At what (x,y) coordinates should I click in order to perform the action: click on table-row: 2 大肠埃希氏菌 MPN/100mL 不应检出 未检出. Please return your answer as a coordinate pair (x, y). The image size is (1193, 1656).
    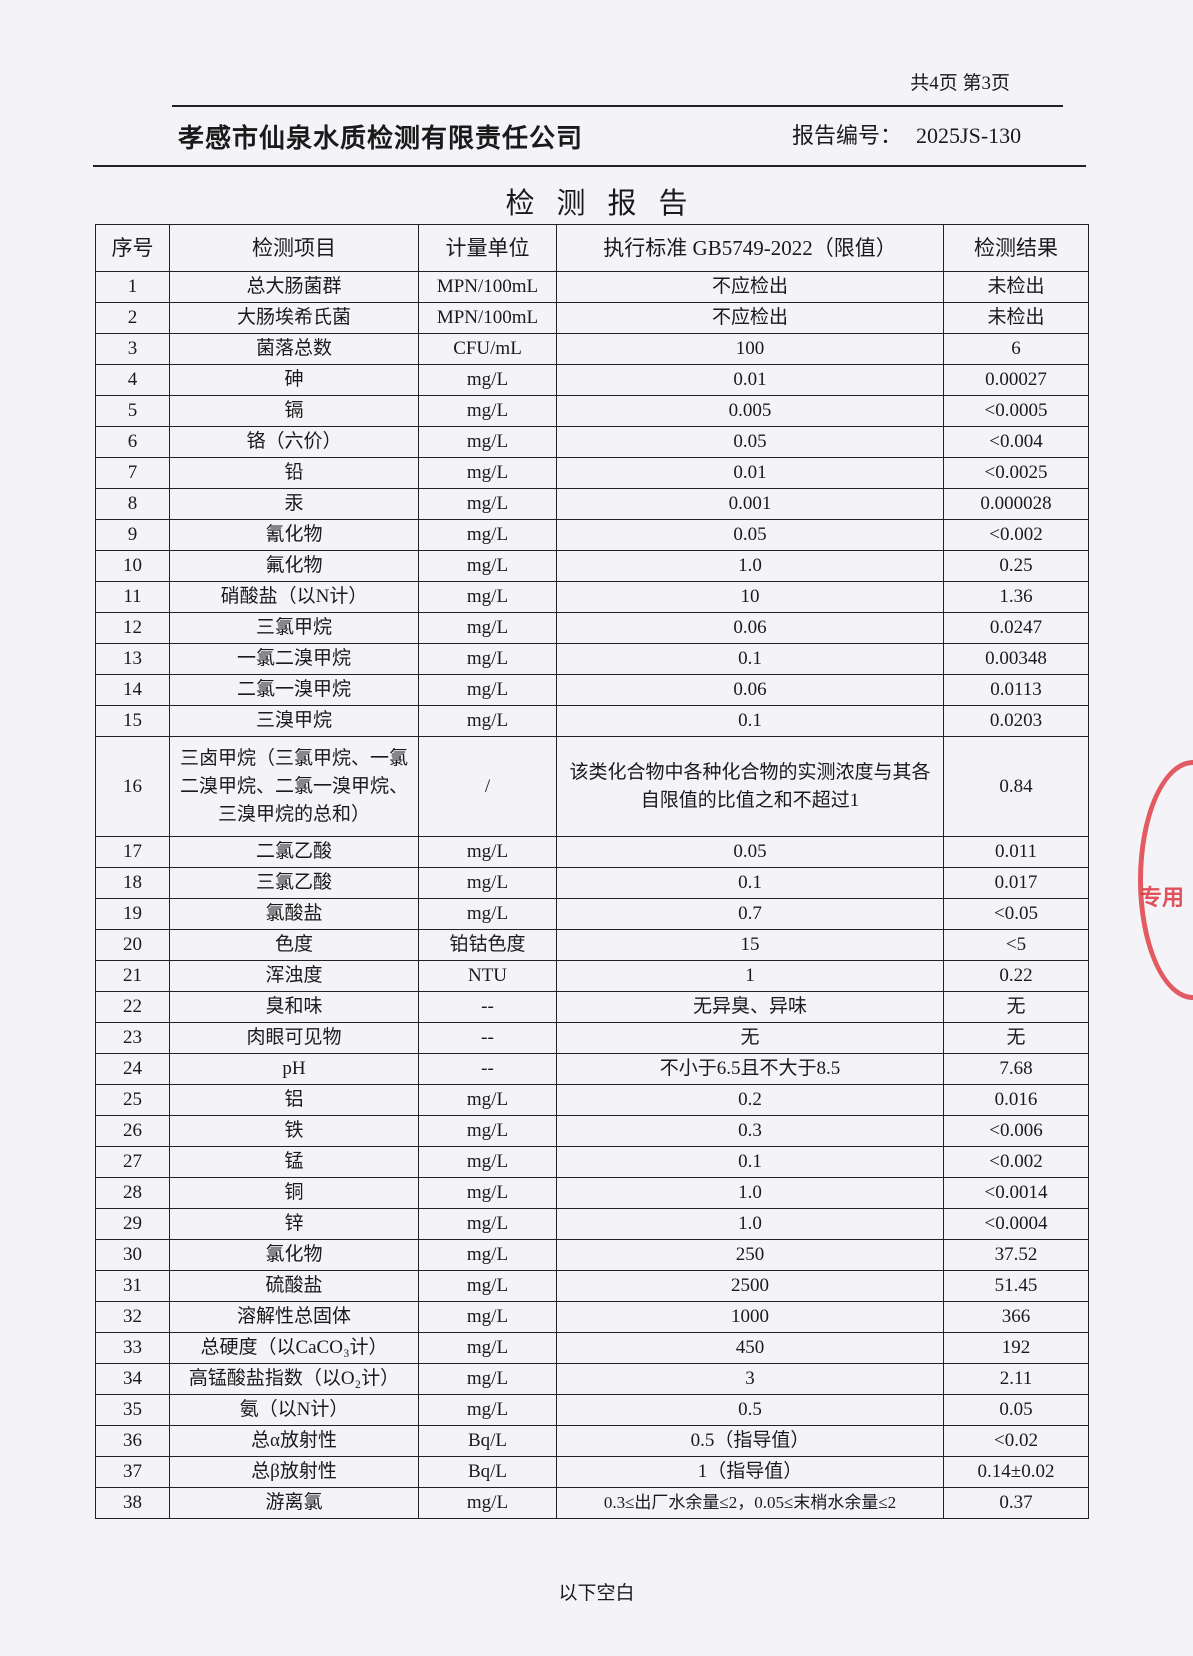
    Looking at the image, I should click on (592, 318).